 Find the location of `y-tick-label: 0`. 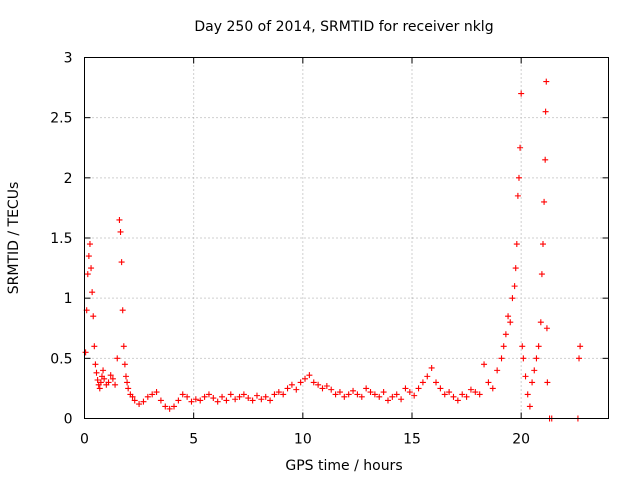

y-tick-label: 0 is located at coordinates (68, 420).